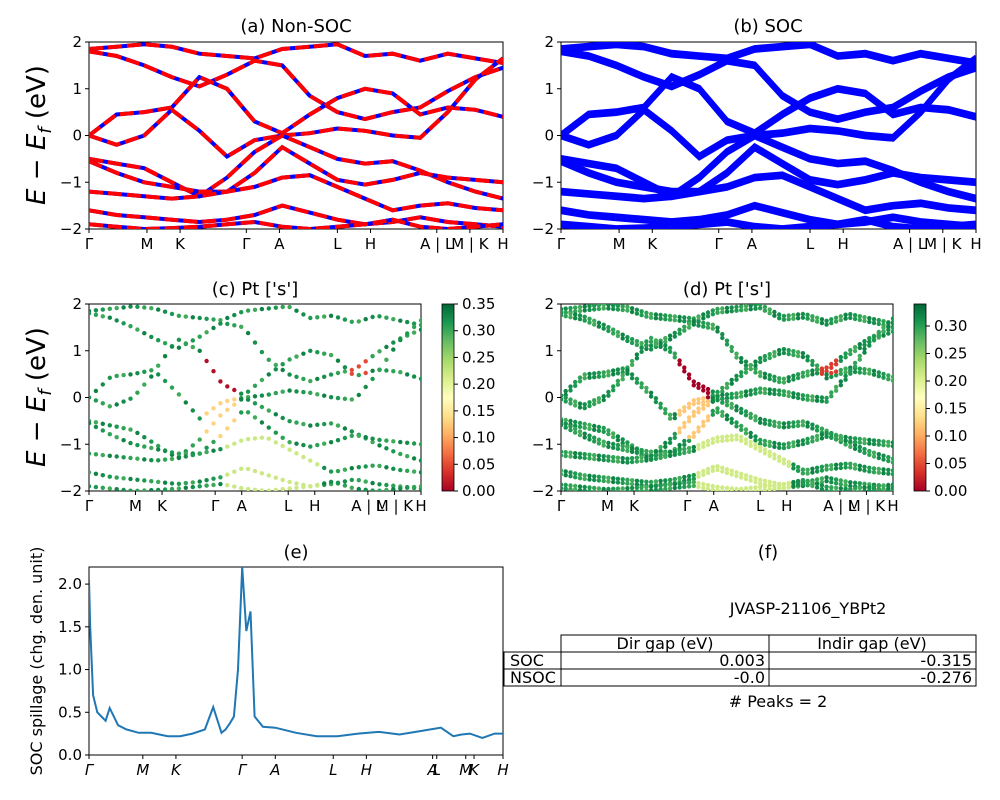 This screenshot has width=1000, height=800. Describe the element at coordinates (437, 770) in the screenshot. I see `x-tick-label: L` at that location.